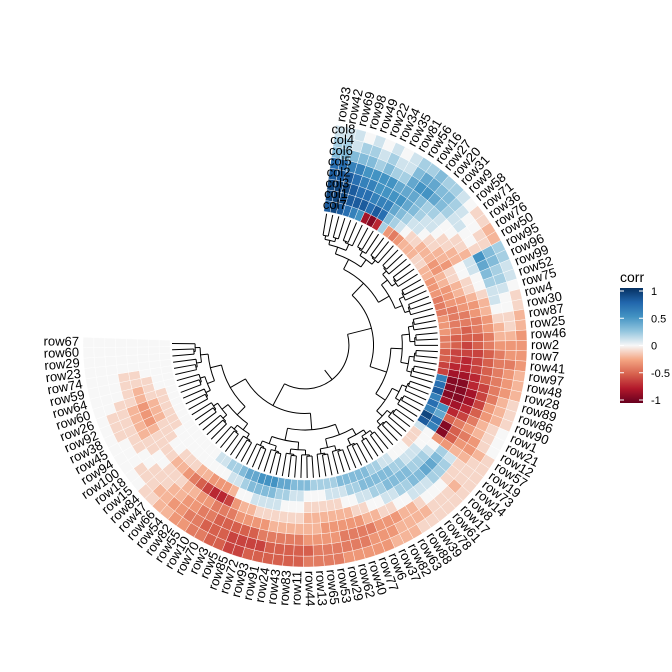 The height and width of the screenshot is (672, 672). I want to click on column-label: col4, so click(342, 139).